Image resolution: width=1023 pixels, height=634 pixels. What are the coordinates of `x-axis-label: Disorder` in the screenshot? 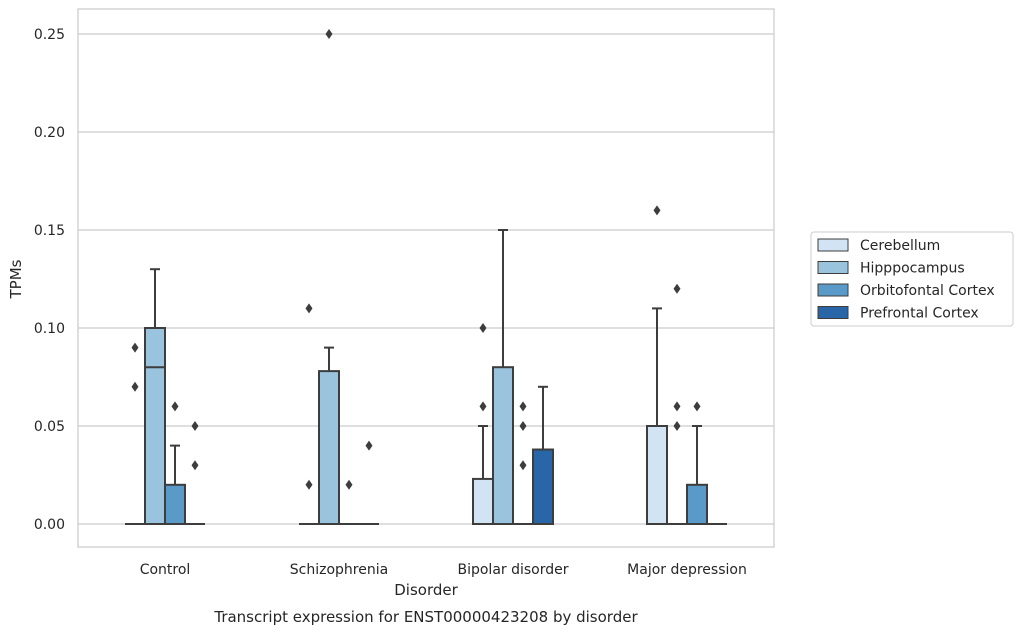 It's located at (426, 590).